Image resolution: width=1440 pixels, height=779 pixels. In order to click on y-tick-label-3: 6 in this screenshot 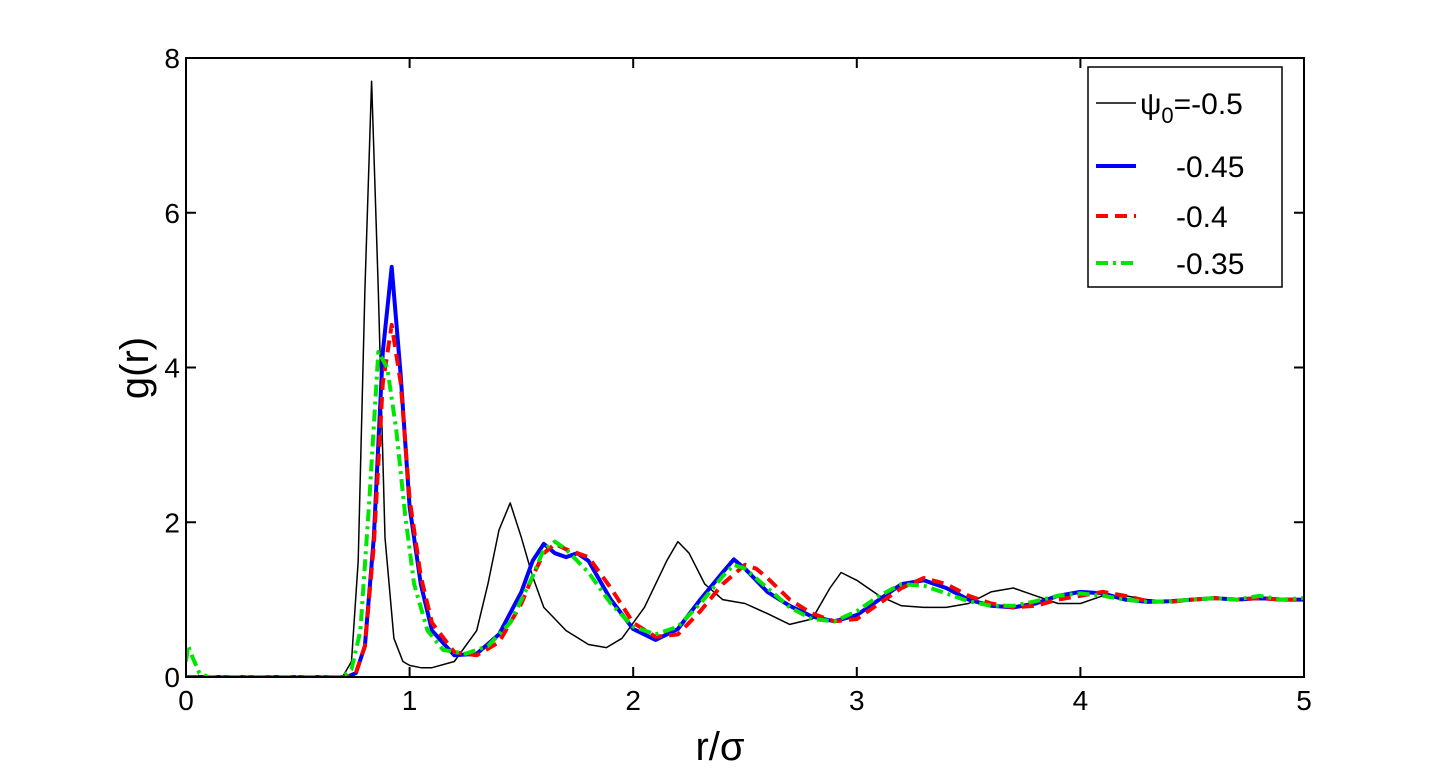, I will do `click(172, 213)`.